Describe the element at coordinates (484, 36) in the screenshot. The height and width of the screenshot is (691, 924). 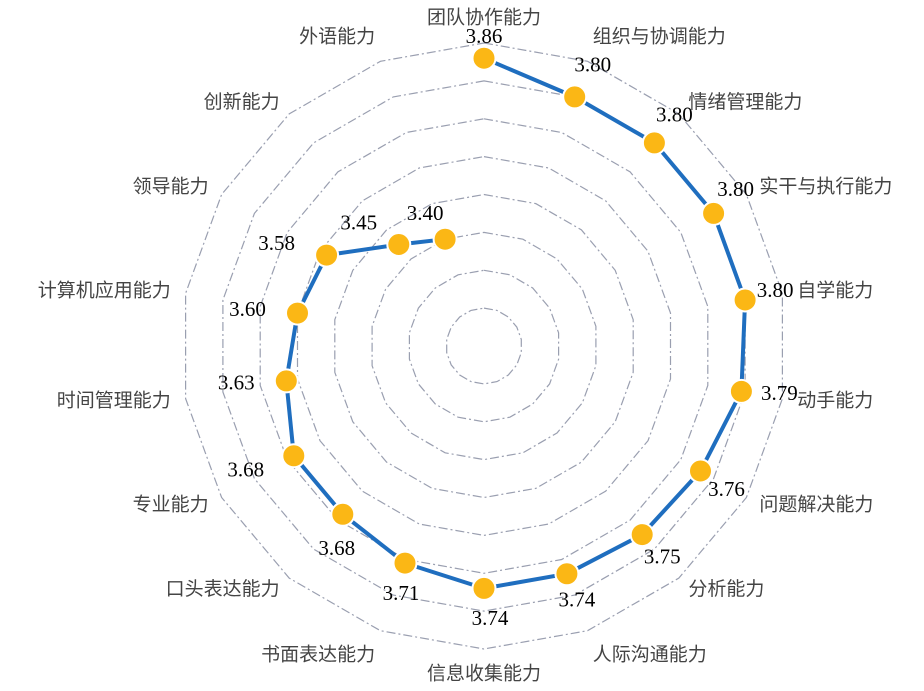
I see `value-label-1: 3.86` at that location.